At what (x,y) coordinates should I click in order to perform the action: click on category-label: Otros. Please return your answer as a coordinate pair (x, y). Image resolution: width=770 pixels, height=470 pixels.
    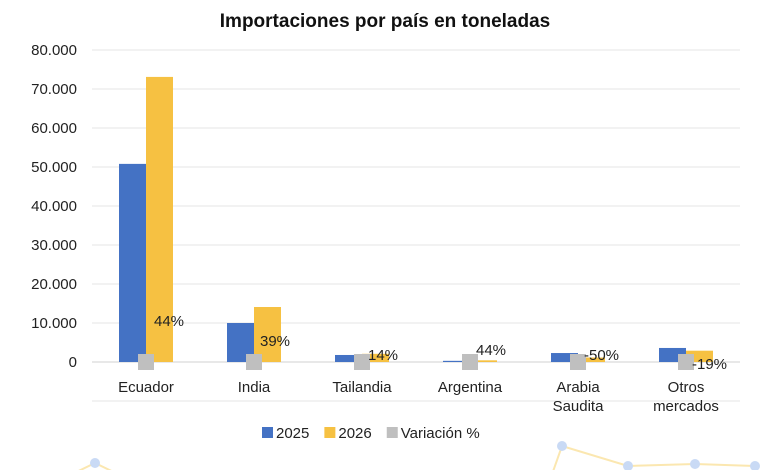
    Looking at the image, I should click on (686, 387).